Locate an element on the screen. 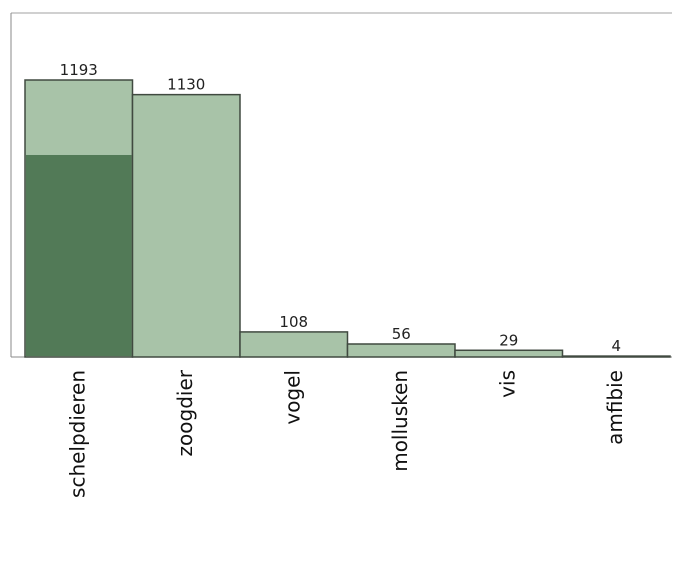  category-label-vogel: vogel is located at coordinates (292, 397).